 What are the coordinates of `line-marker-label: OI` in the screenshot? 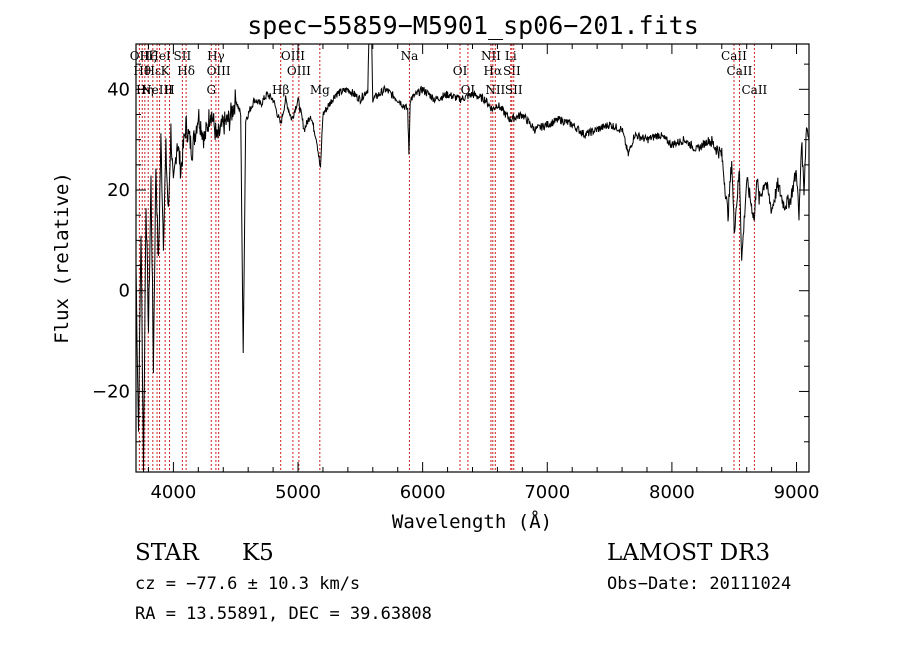 It's located at (460, 71).